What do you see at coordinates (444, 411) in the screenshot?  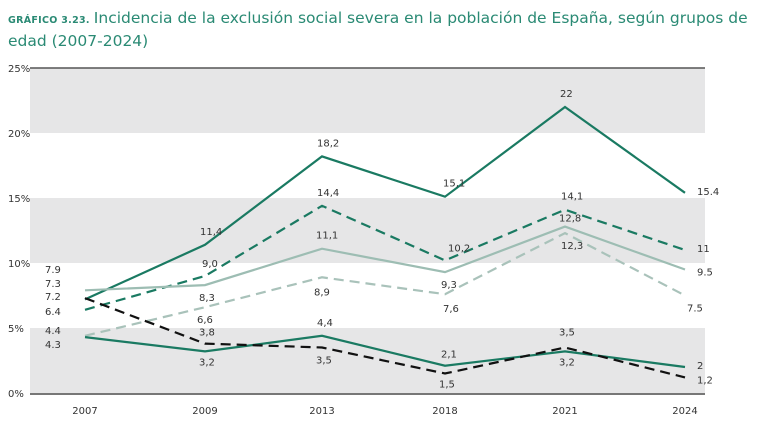 I see `x-tick-label: 2018` at bounding box center [444, 411].